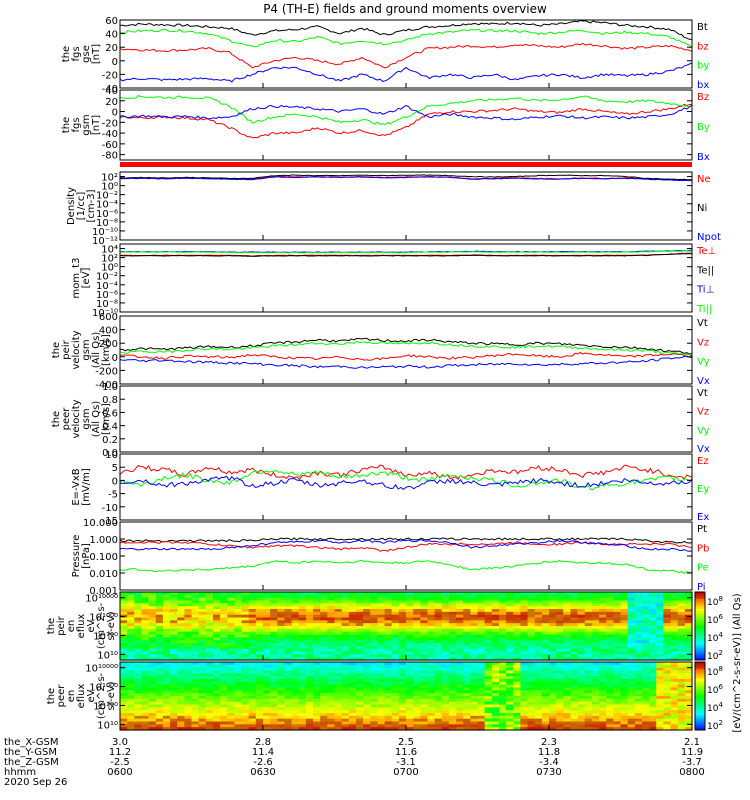 This screenshot has height=800, width=750. What do you see at coordinates (700, 676) in the screenshot?
I see `colorbar-cell` at bounding box center [700, 676].